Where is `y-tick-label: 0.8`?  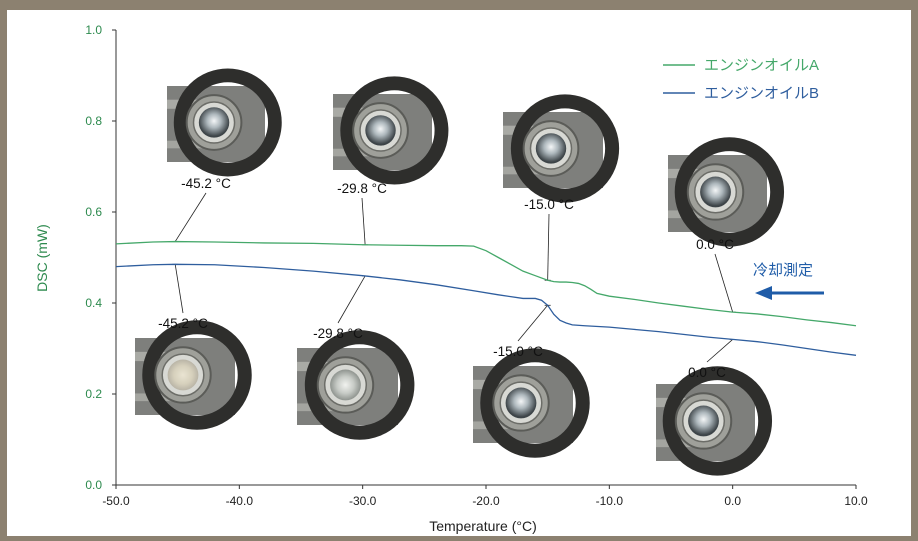
y-tick-label: 0.8 is located at coordinates (93, 121).